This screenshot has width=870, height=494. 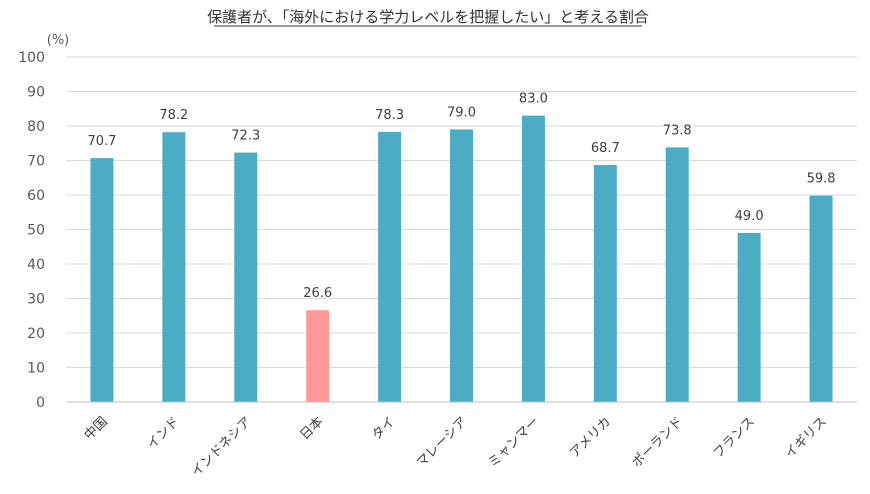 I want to click on data-label: 59.8, so click(x=821, y=179).